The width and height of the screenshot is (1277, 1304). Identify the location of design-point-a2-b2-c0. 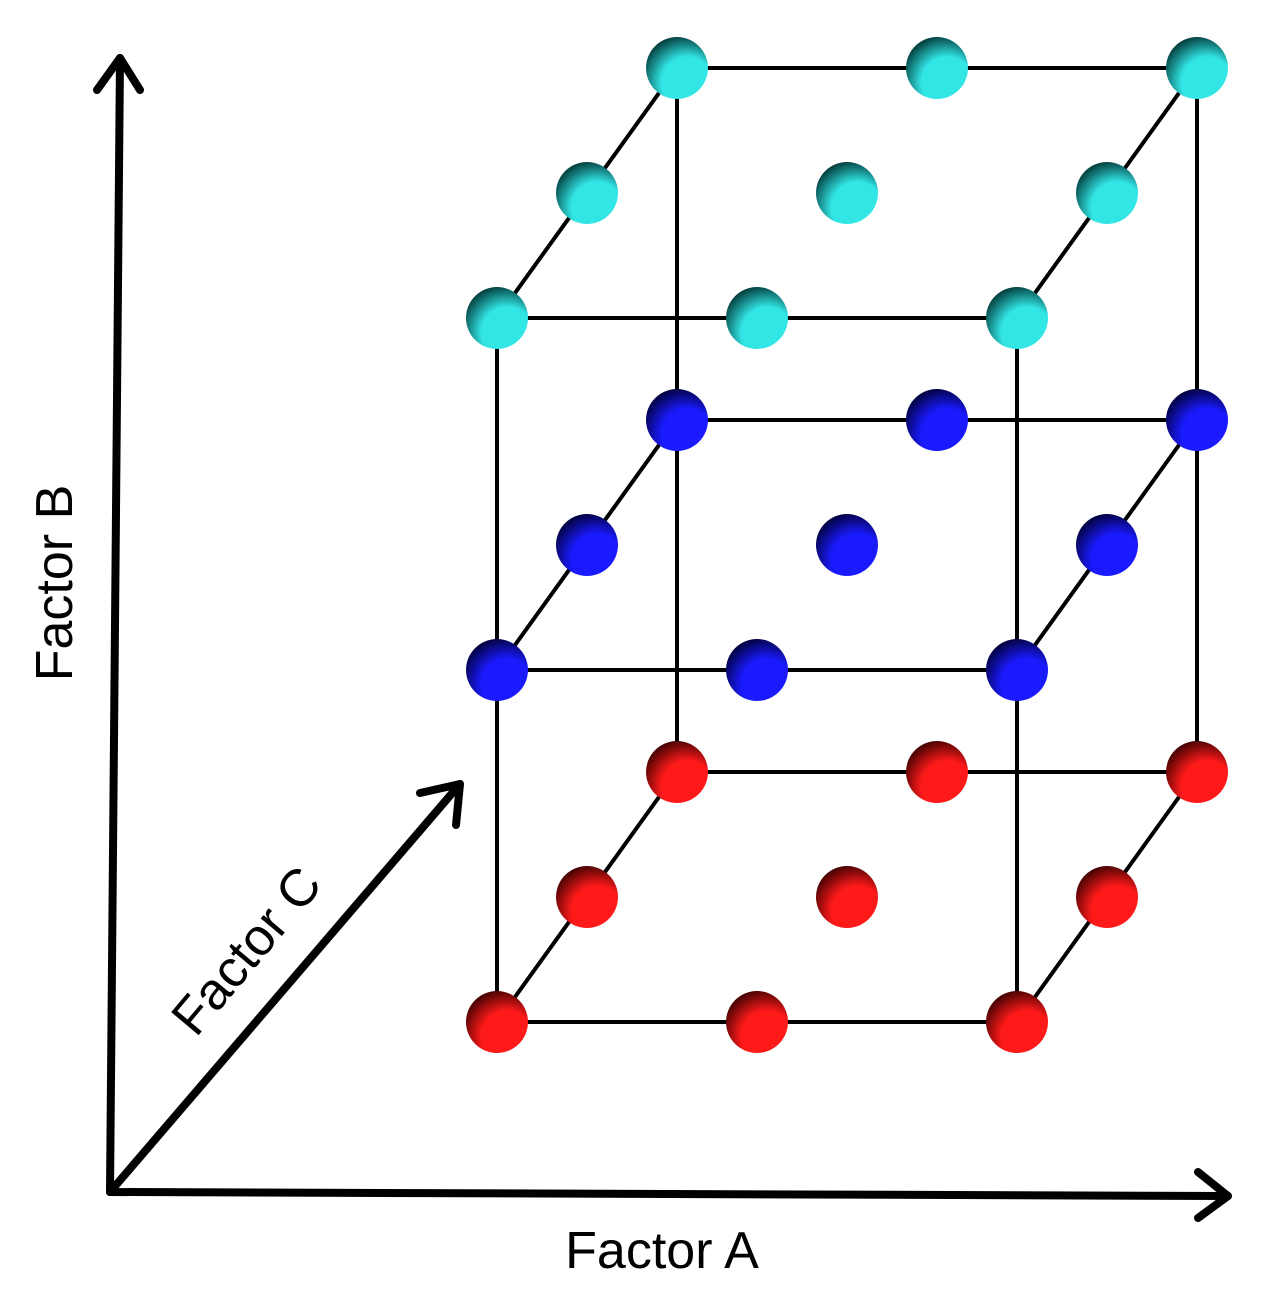
(1017, 318).